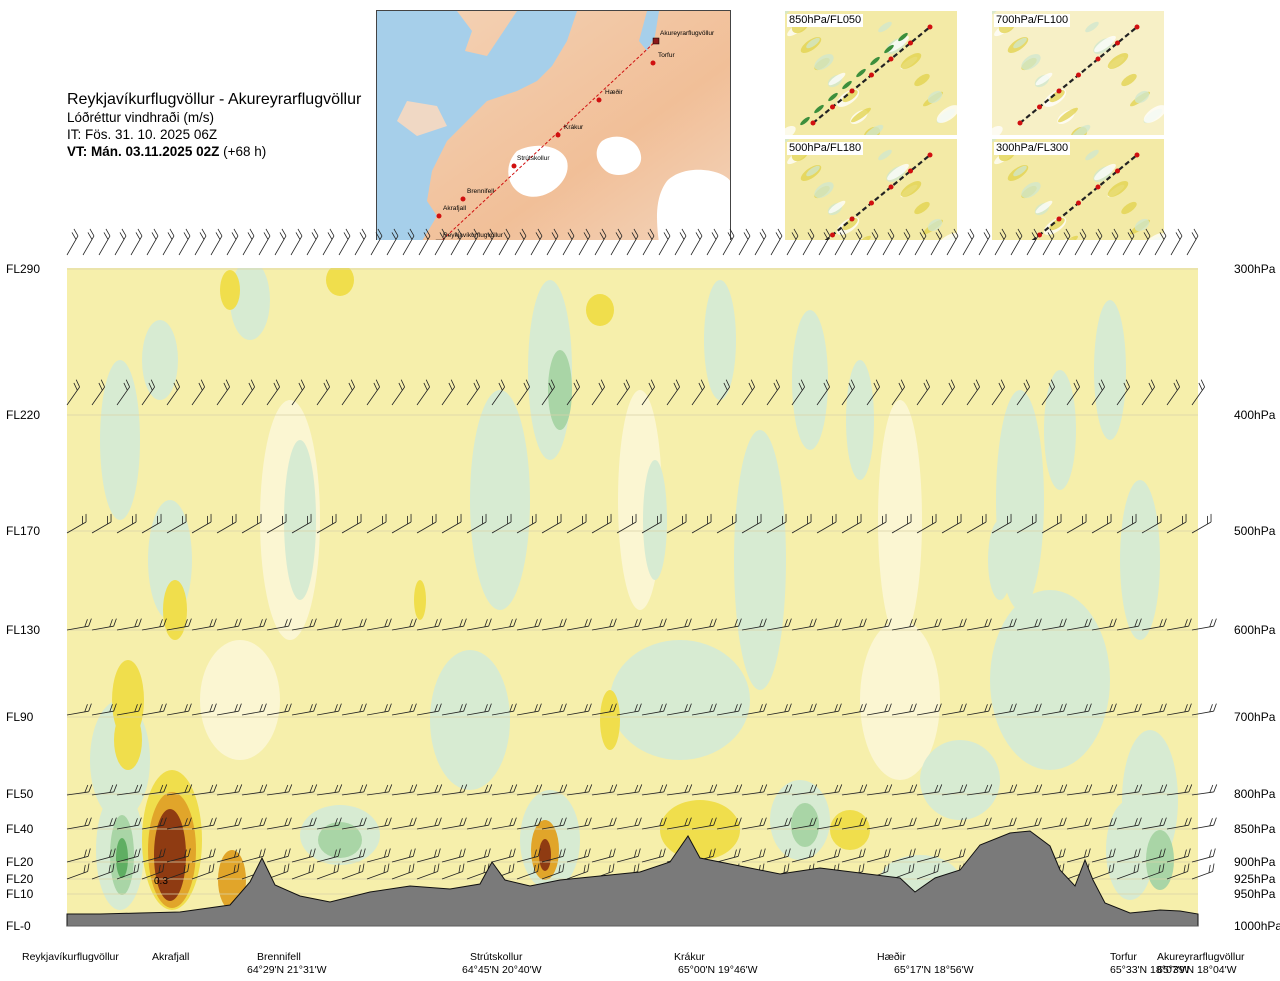  I want to click on waypoint-name: Brennifell, so click(279, 957).